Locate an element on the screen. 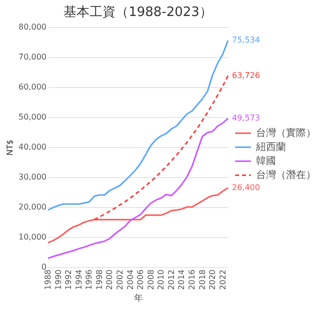 The height and width of the screenshot is (320, 320). x-tick-label: 1994 is located at coordinates (79, 280).